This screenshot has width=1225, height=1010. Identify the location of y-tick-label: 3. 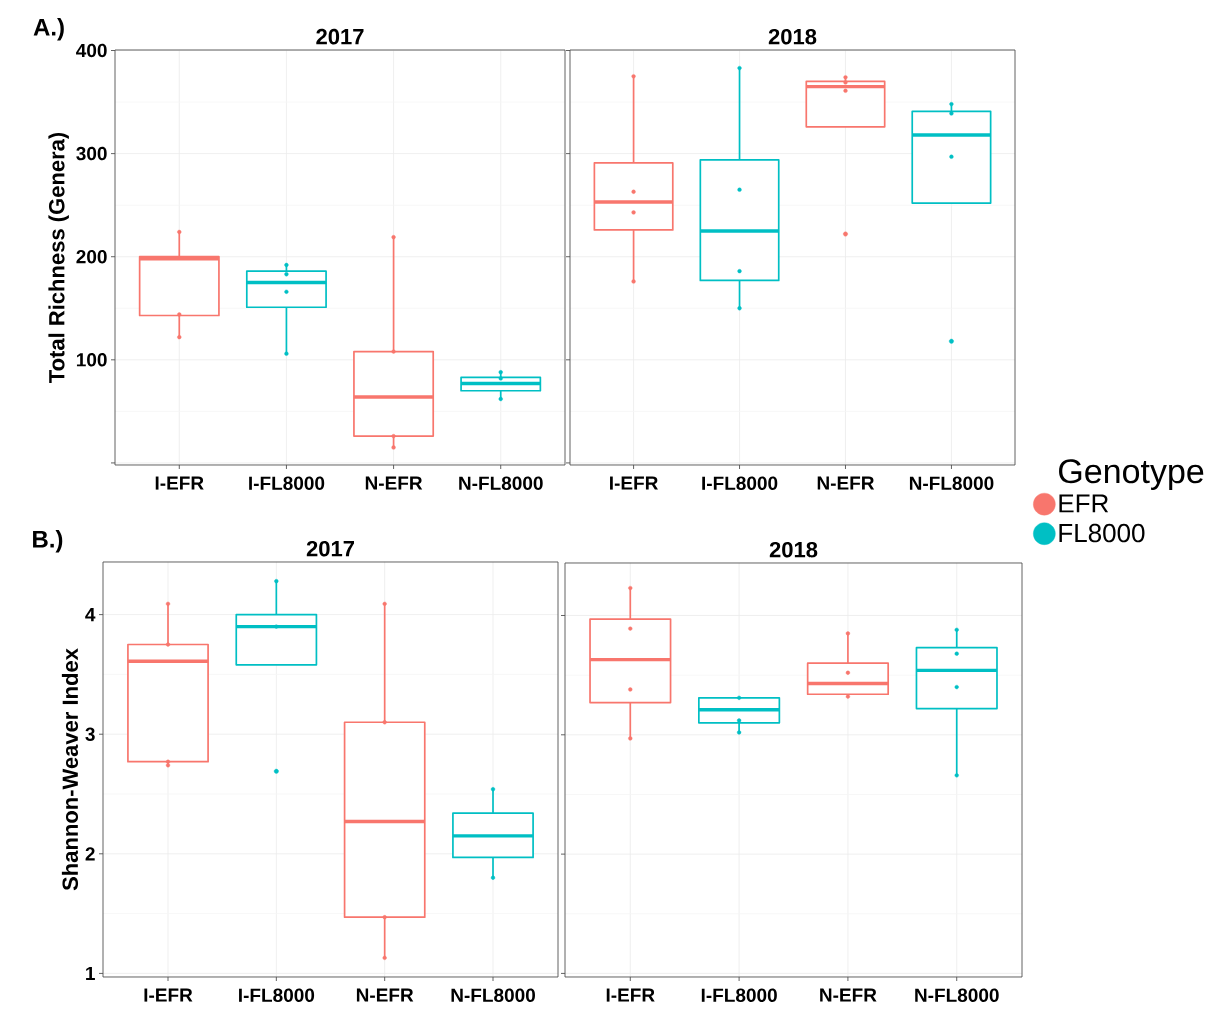
(90, 734).